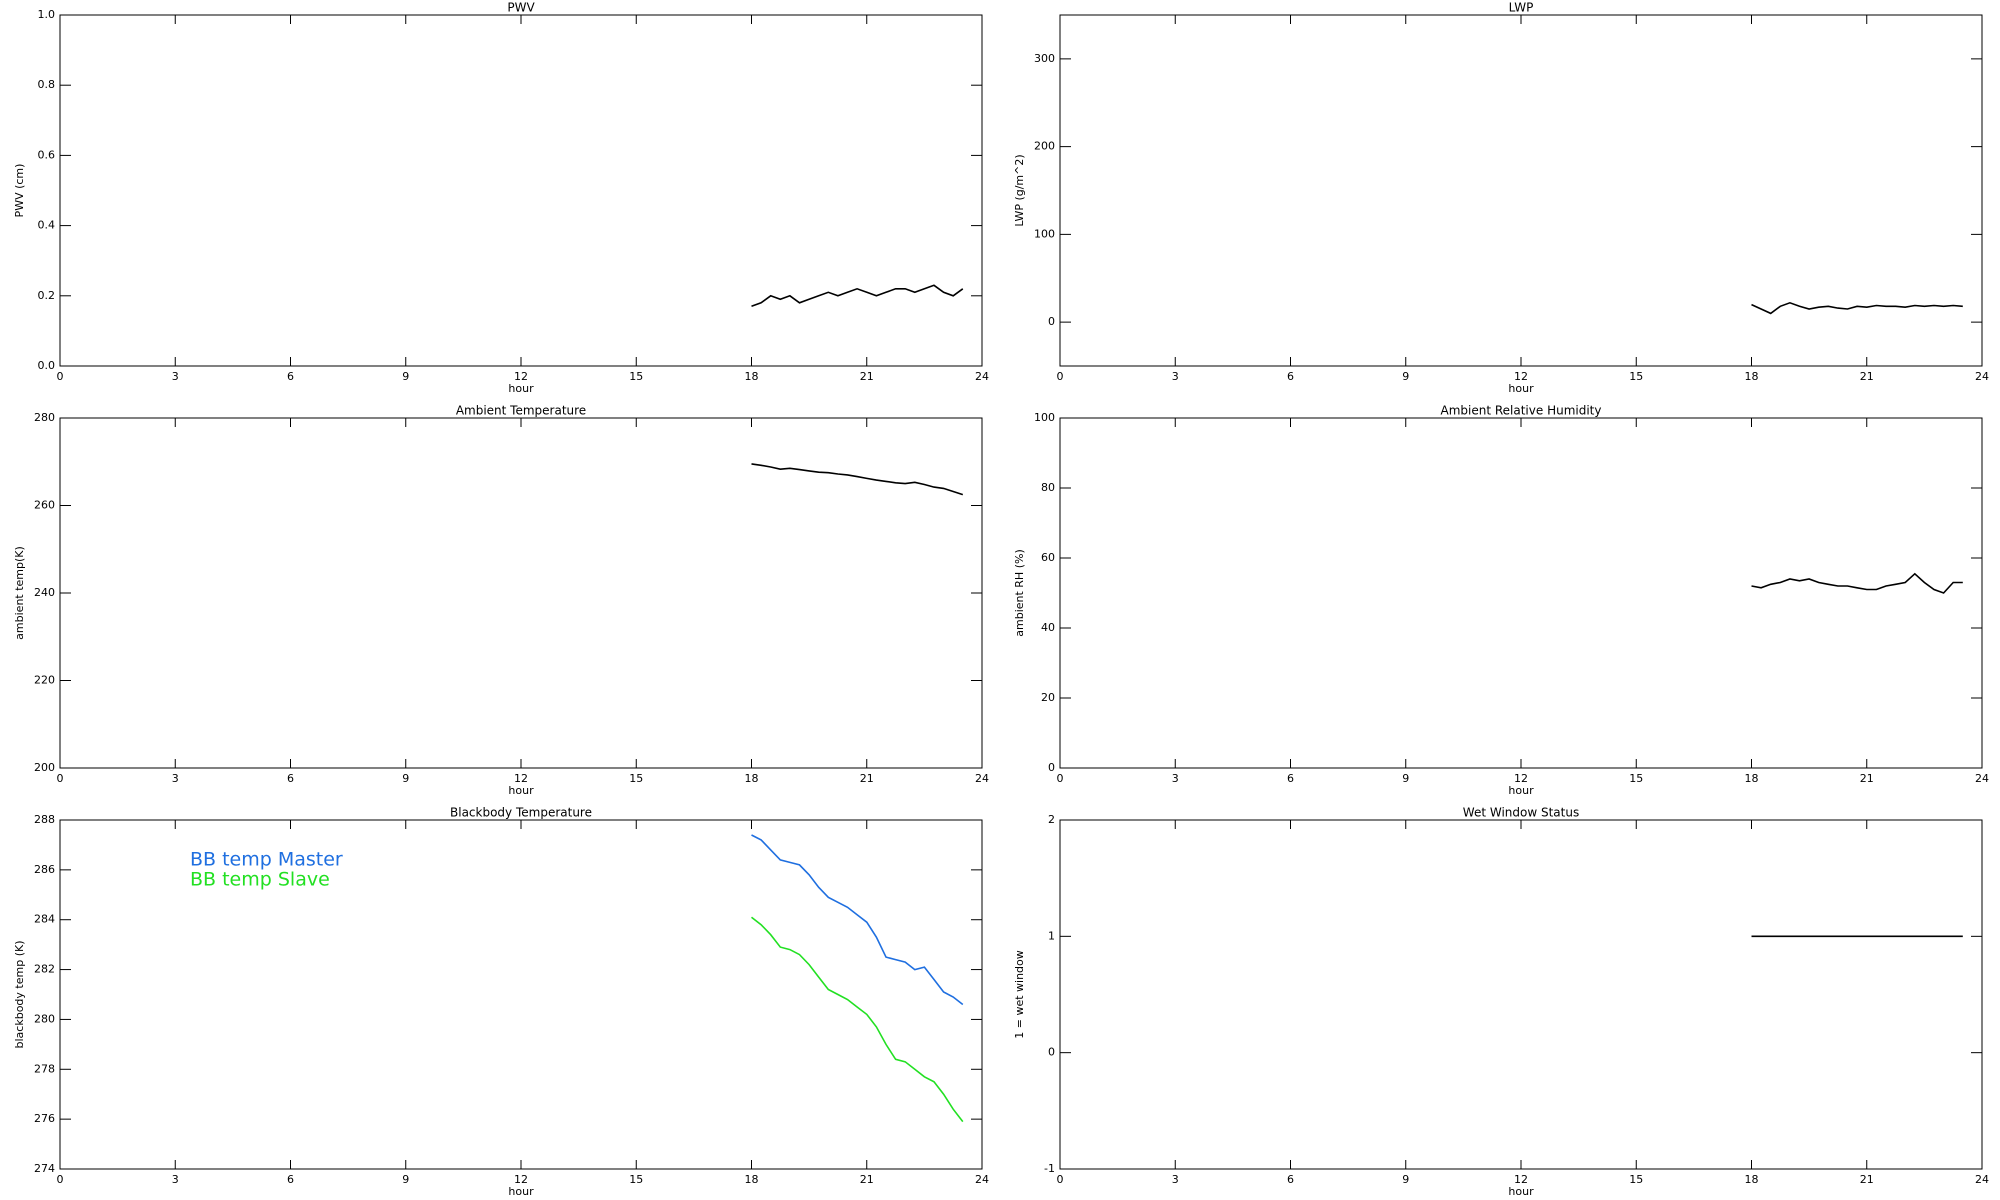 The height and width of the screenshot is (1200, 2000). I want to click on y-tick-label: 60, so click(1048, 557).